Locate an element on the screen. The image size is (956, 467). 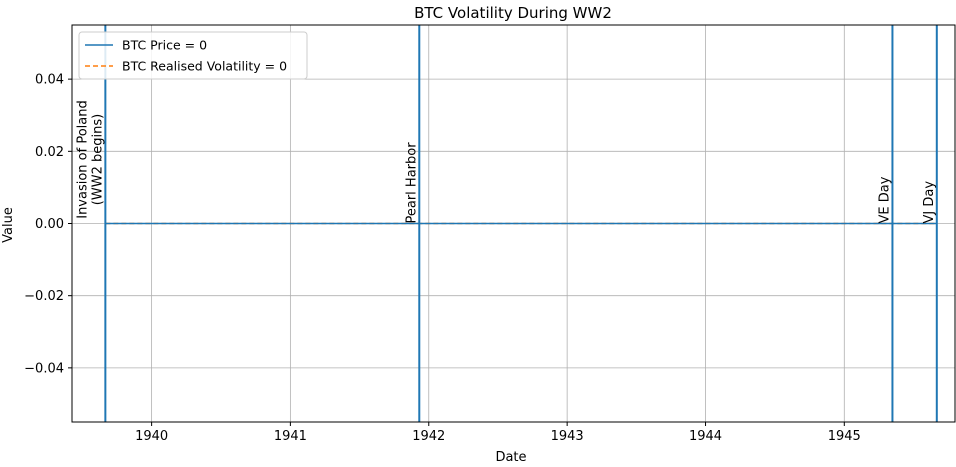
y-tick-label: 0.04 is located at coordinates (49, 80).